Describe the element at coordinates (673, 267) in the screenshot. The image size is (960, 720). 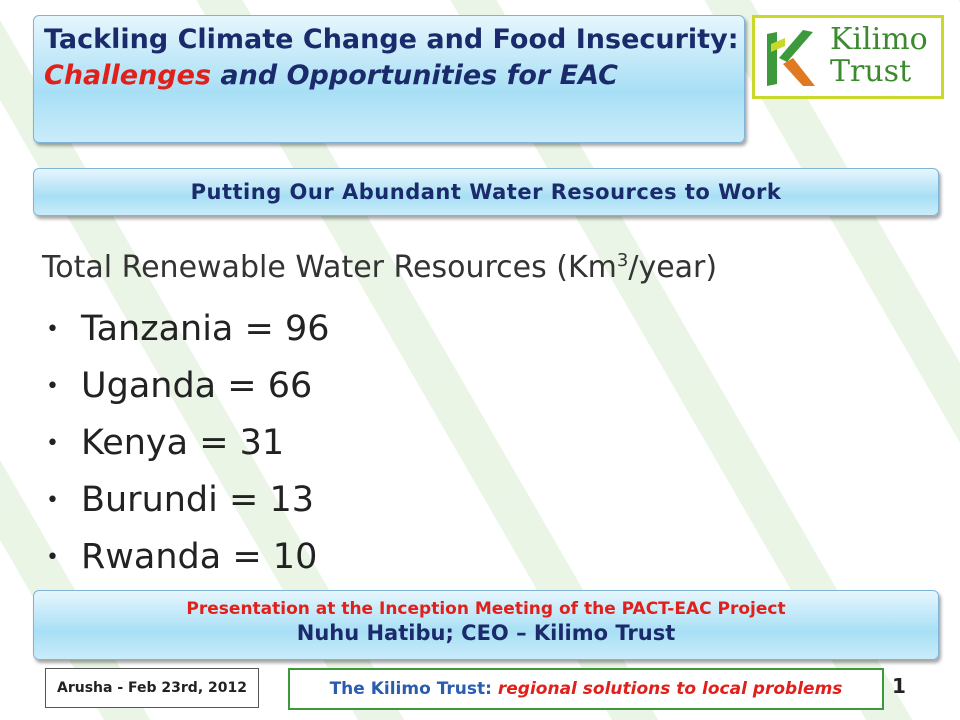
I see `heading-unit: /year)` at that location.